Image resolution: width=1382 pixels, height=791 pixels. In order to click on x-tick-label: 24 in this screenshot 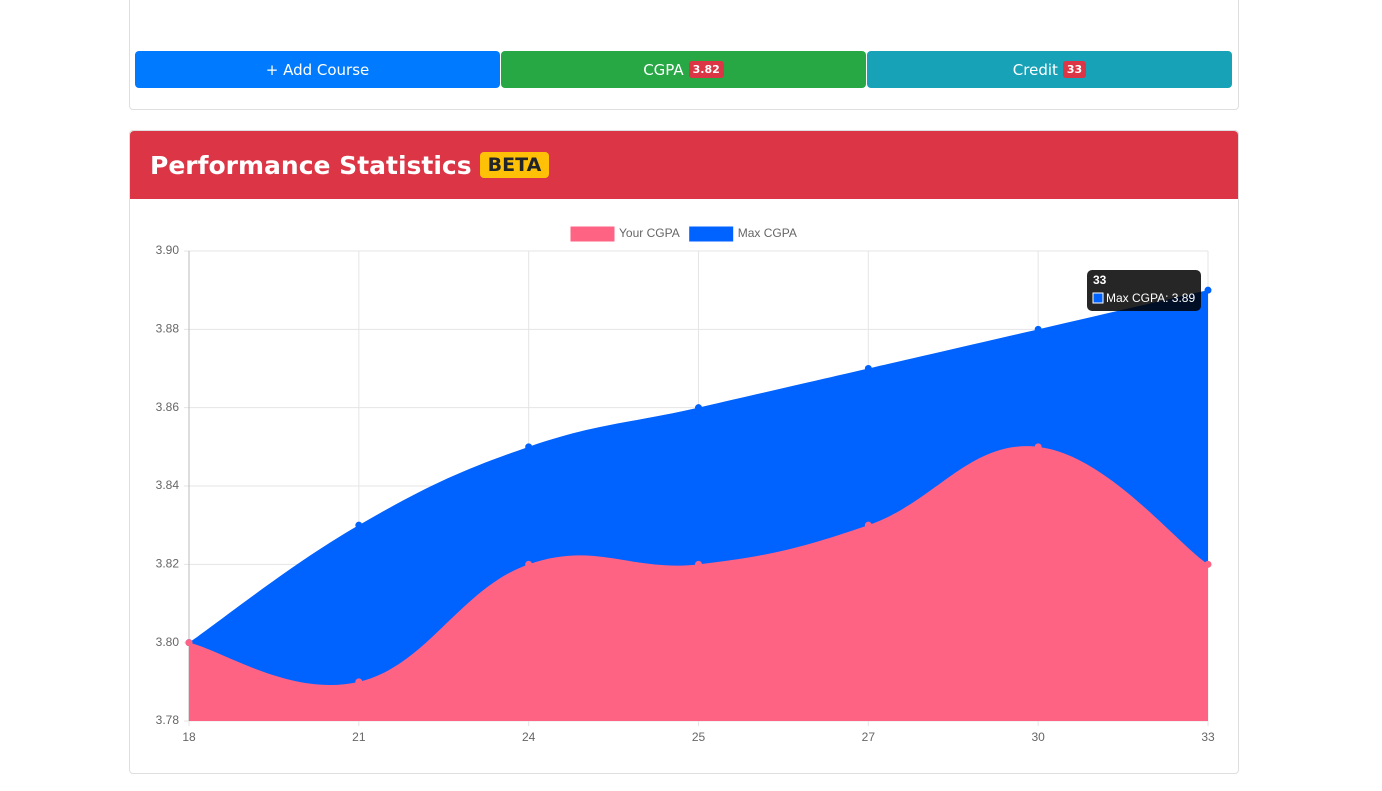, I will do `click(529, 737)`.